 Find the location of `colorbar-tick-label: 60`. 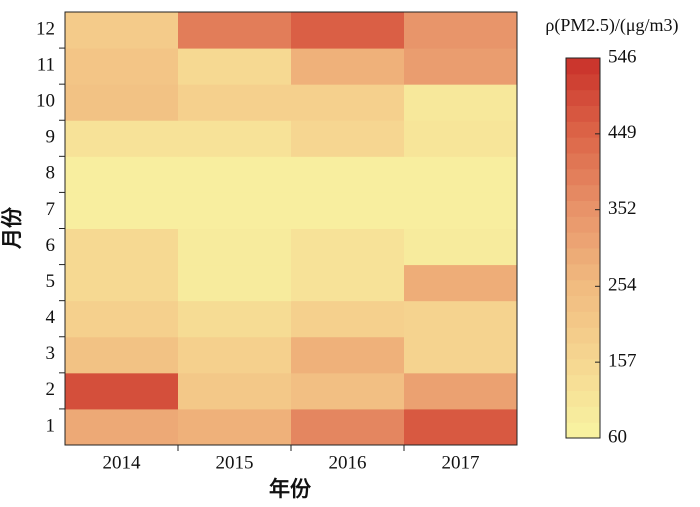

colorbar-tick-label: 60 is located at coordinates (617, 436).